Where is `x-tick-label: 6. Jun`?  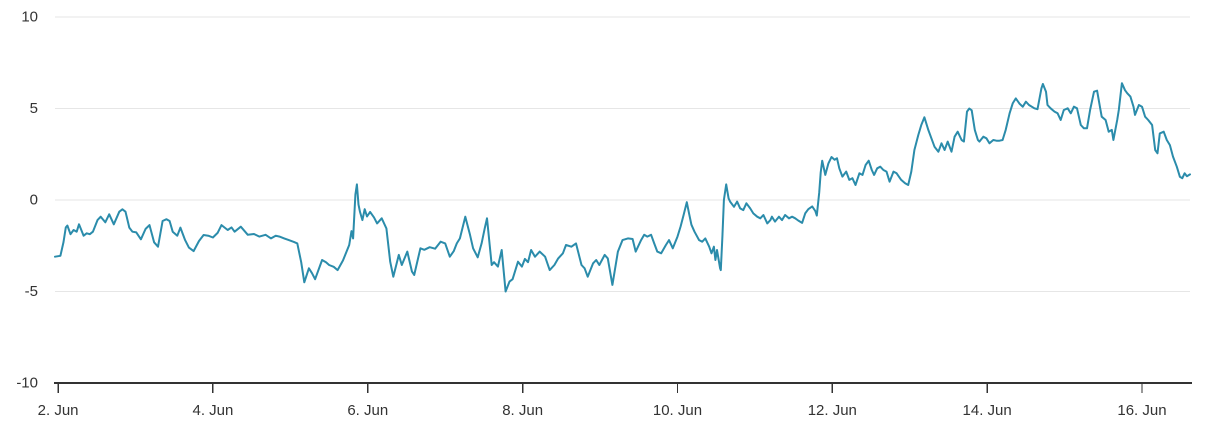
x-tick-label: 6. Jun is located at coordinates (367, 410).